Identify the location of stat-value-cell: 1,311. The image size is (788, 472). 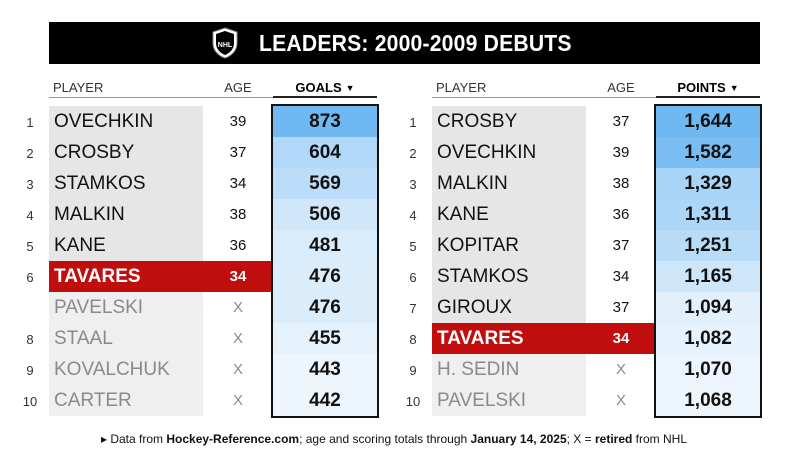
(708, 214).